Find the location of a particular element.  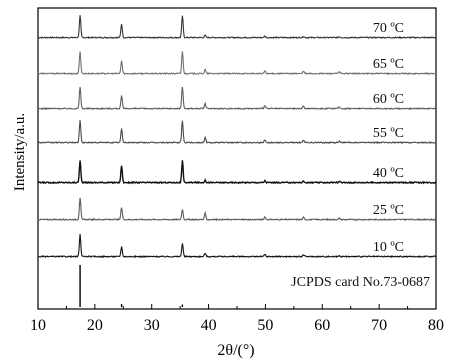

x-tick-label: 80 is located at coordinates (436, 325).